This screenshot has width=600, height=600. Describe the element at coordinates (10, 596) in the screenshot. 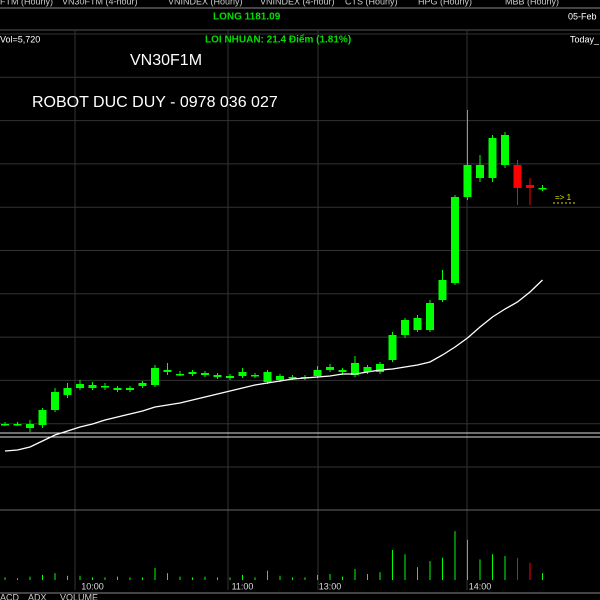

I see `bottom-tab: ACD` at that location.